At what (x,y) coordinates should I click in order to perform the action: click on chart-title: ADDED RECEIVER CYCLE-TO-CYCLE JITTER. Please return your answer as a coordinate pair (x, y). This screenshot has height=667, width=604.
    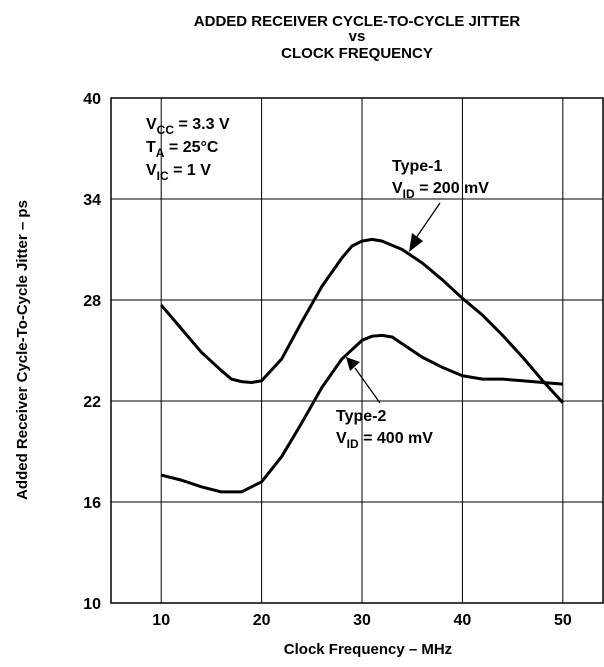
    Looking at the image, I should click on (357, 21).